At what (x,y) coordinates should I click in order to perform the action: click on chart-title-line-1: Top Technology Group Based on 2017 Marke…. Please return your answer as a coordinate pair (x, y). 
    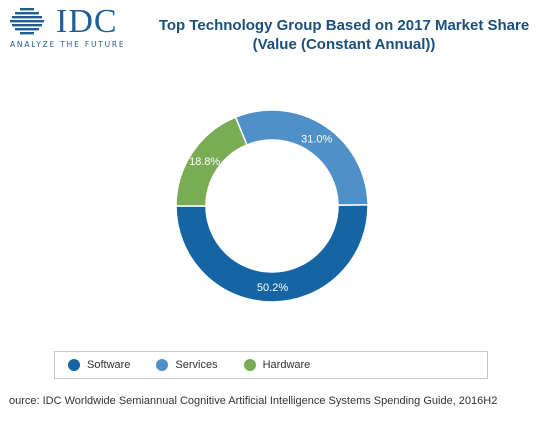
    Looking at the image, I should click on (344, 25).